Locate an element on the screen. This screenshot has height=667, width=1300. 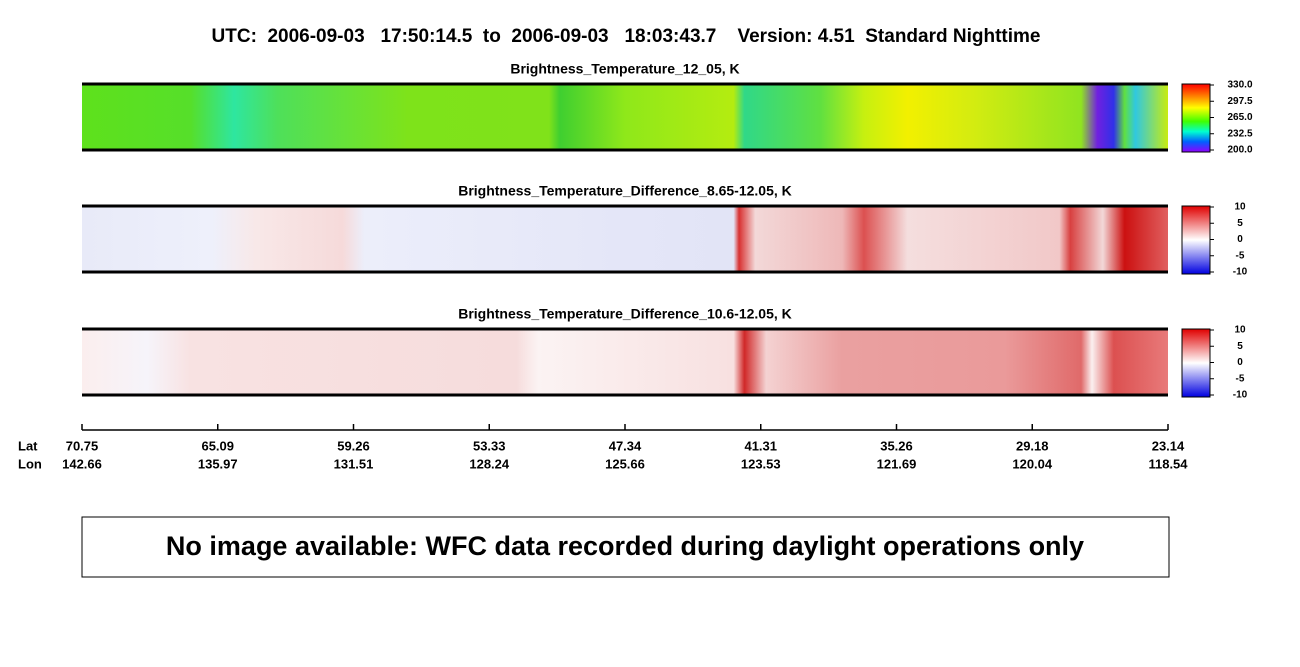
lat-label: 53.33 is located at coordinates (489, 445).